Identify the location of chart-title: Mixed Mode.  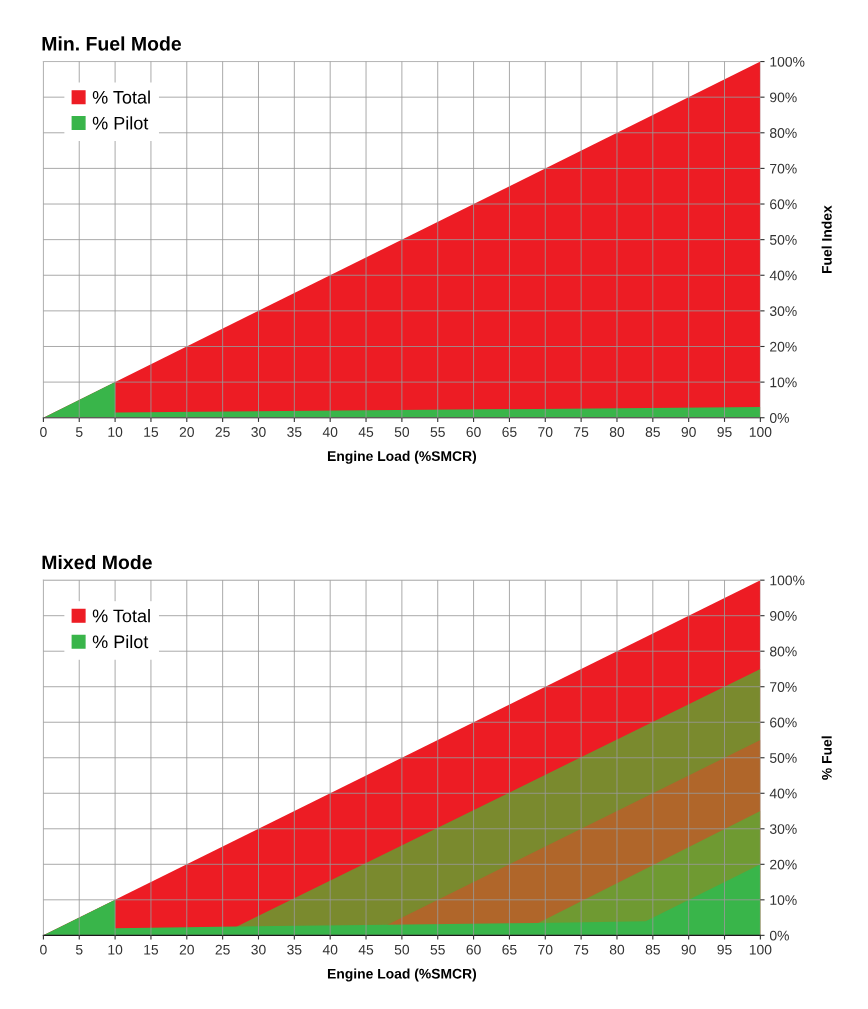
(97, 562).